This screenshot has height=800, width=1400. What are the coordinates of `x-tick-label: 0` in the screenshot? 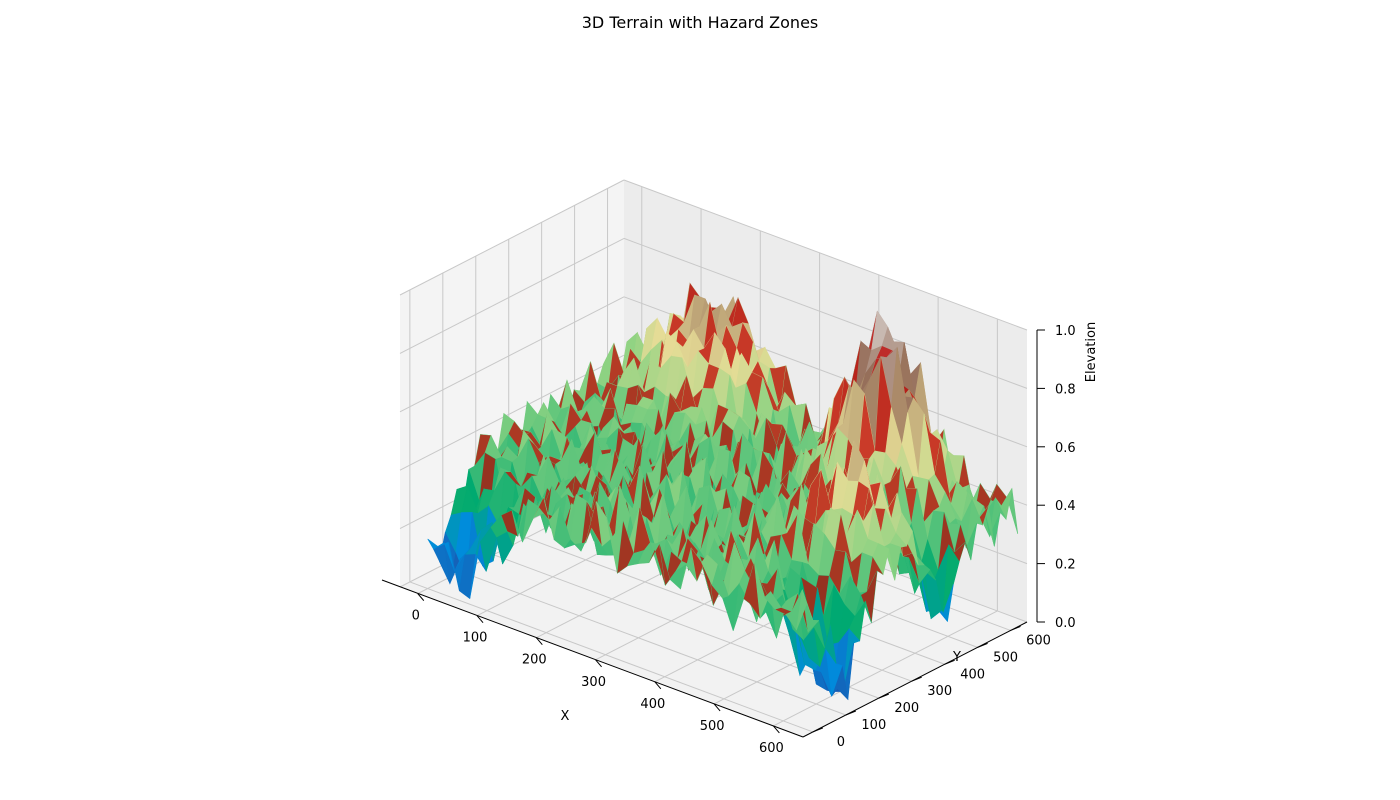 It's located at (416, 616).